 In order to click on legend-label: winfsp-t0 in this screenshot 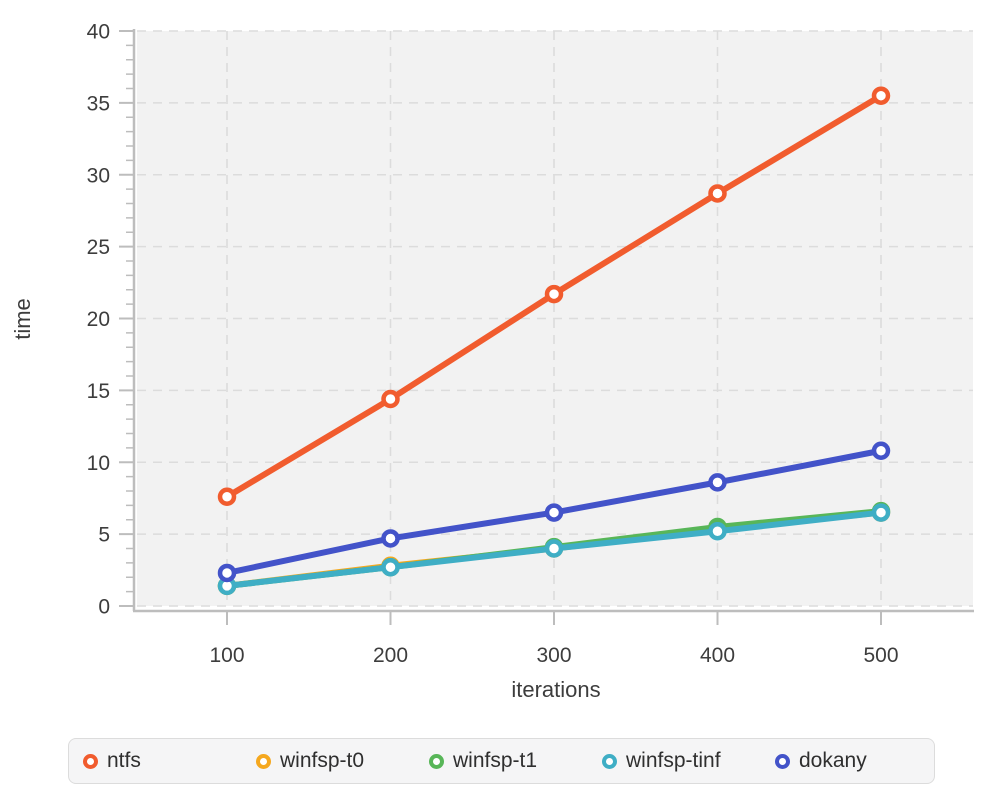, I will do `click(322, 760)`.